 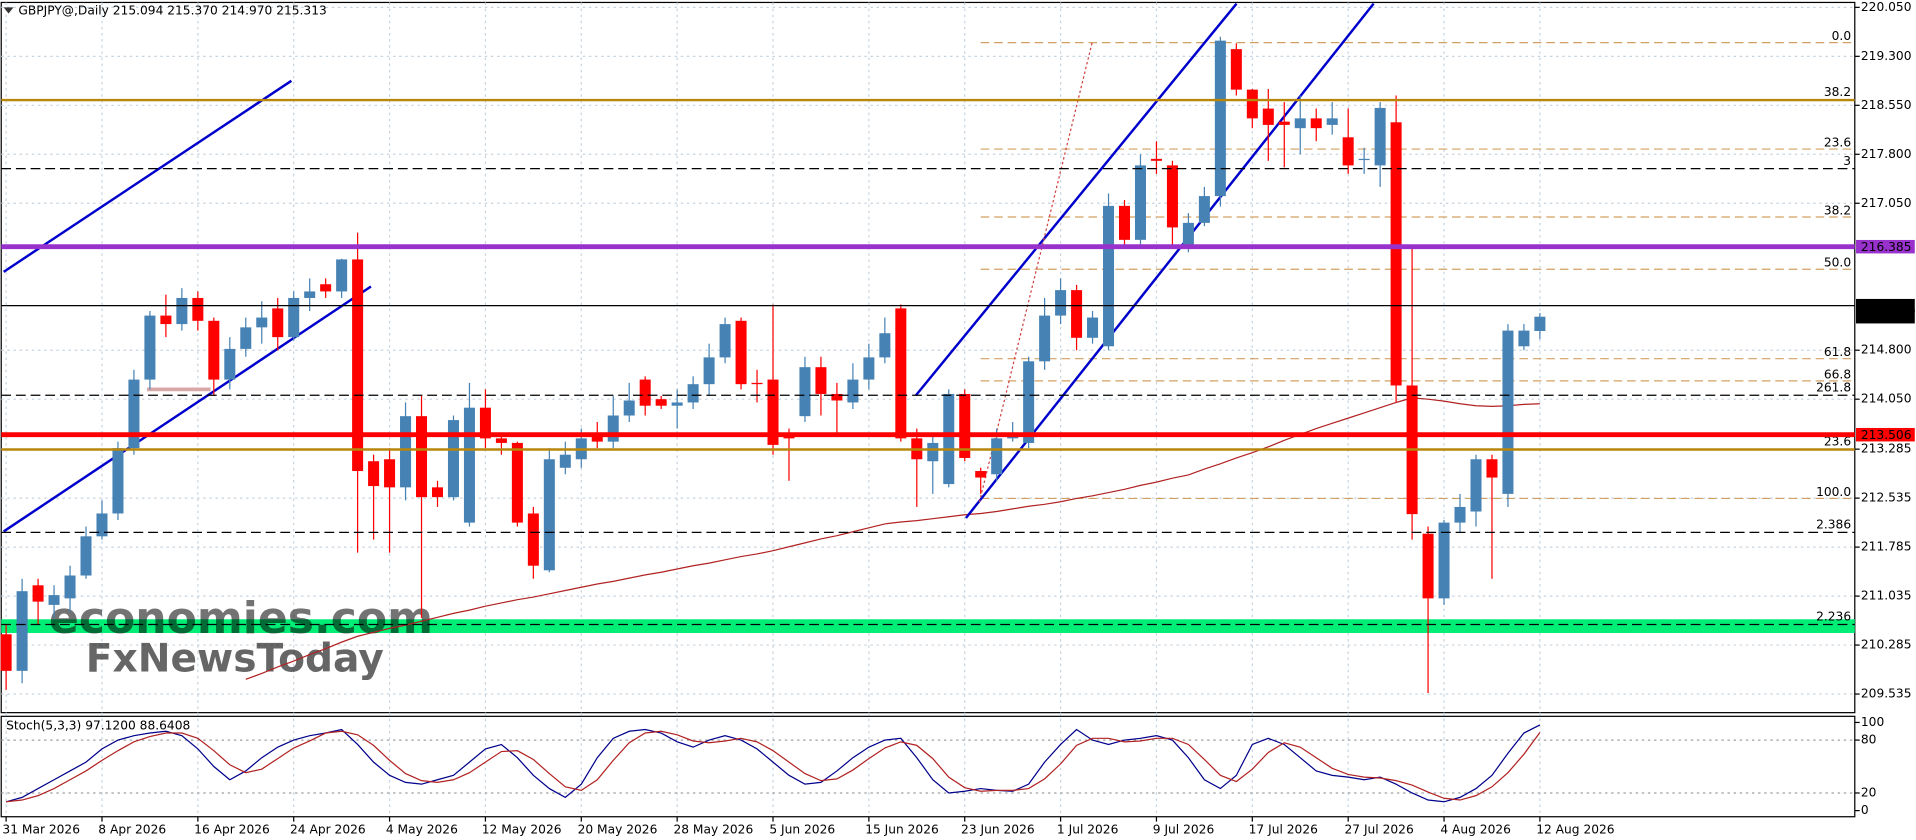 I want to click on title-icon, so click(x=8, y=10).